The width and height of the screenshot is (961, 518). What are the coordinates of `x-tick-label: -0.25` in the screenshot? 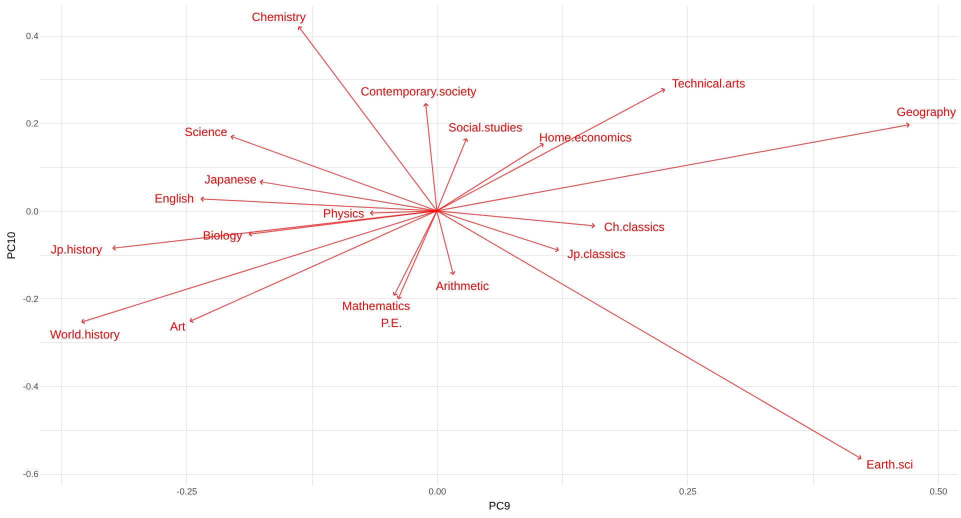 It's located at (187, 491).